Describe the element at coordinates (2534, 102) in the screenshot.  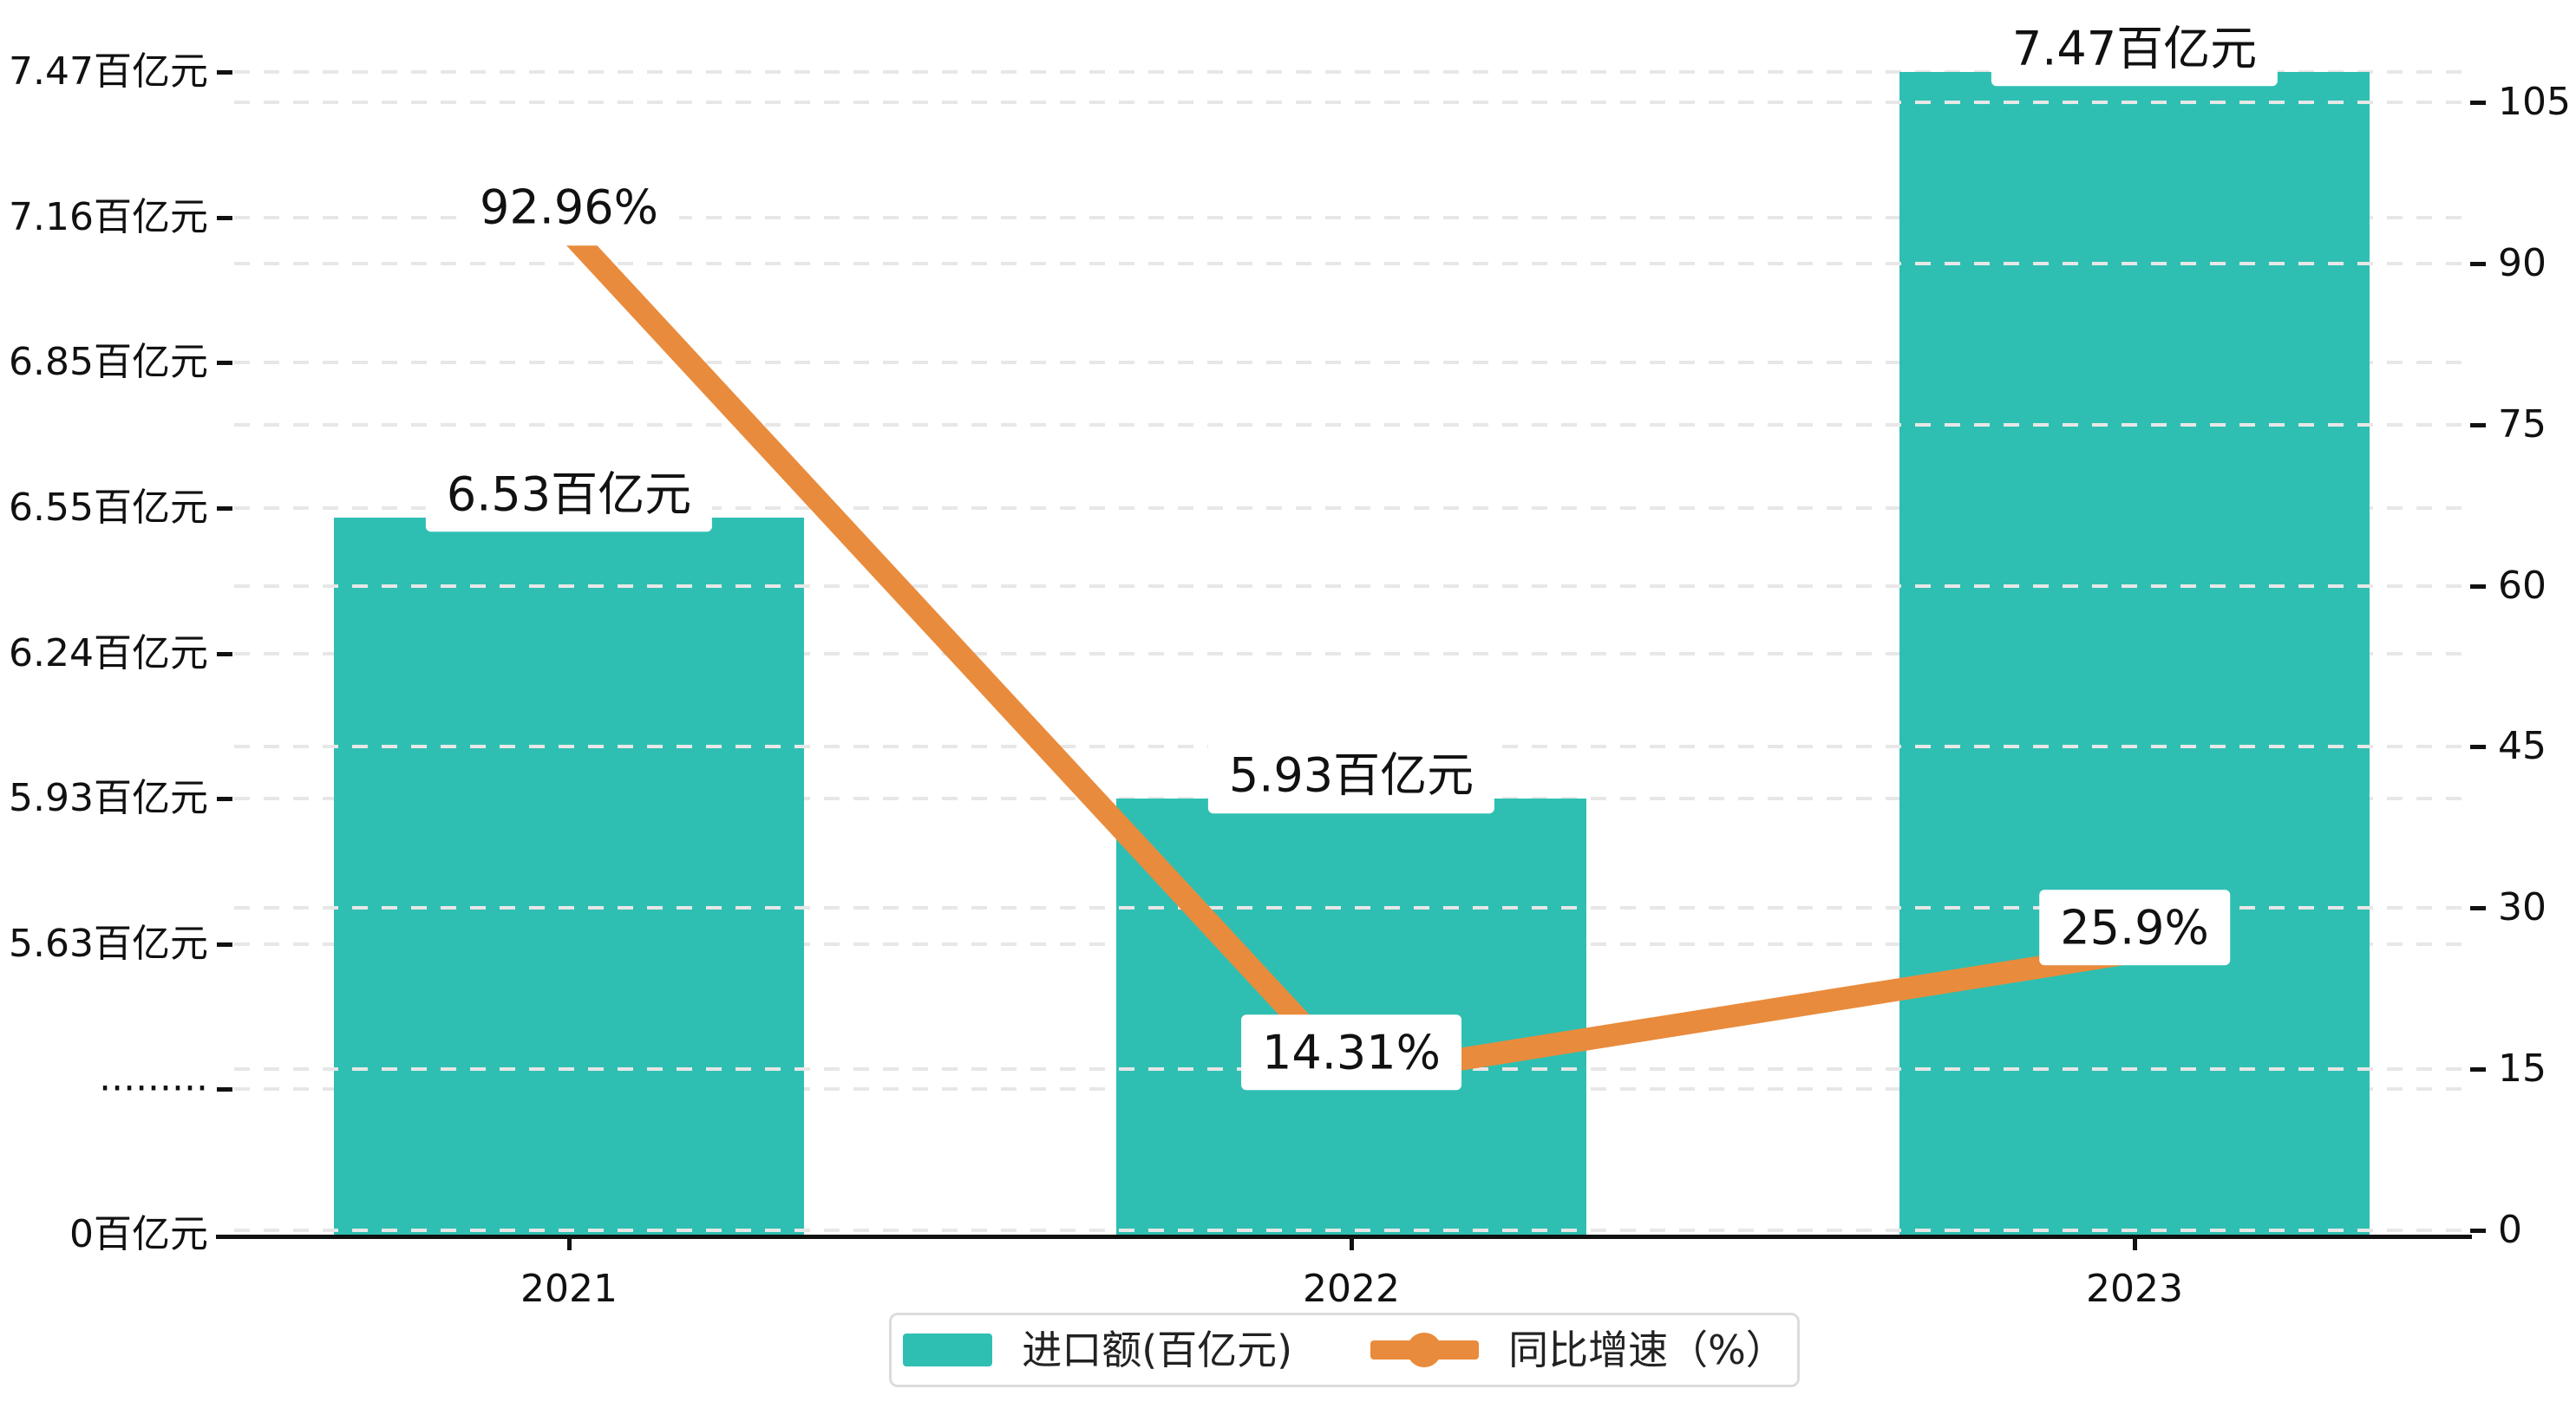
I see `right-axis-tick-label: 105` at that location.